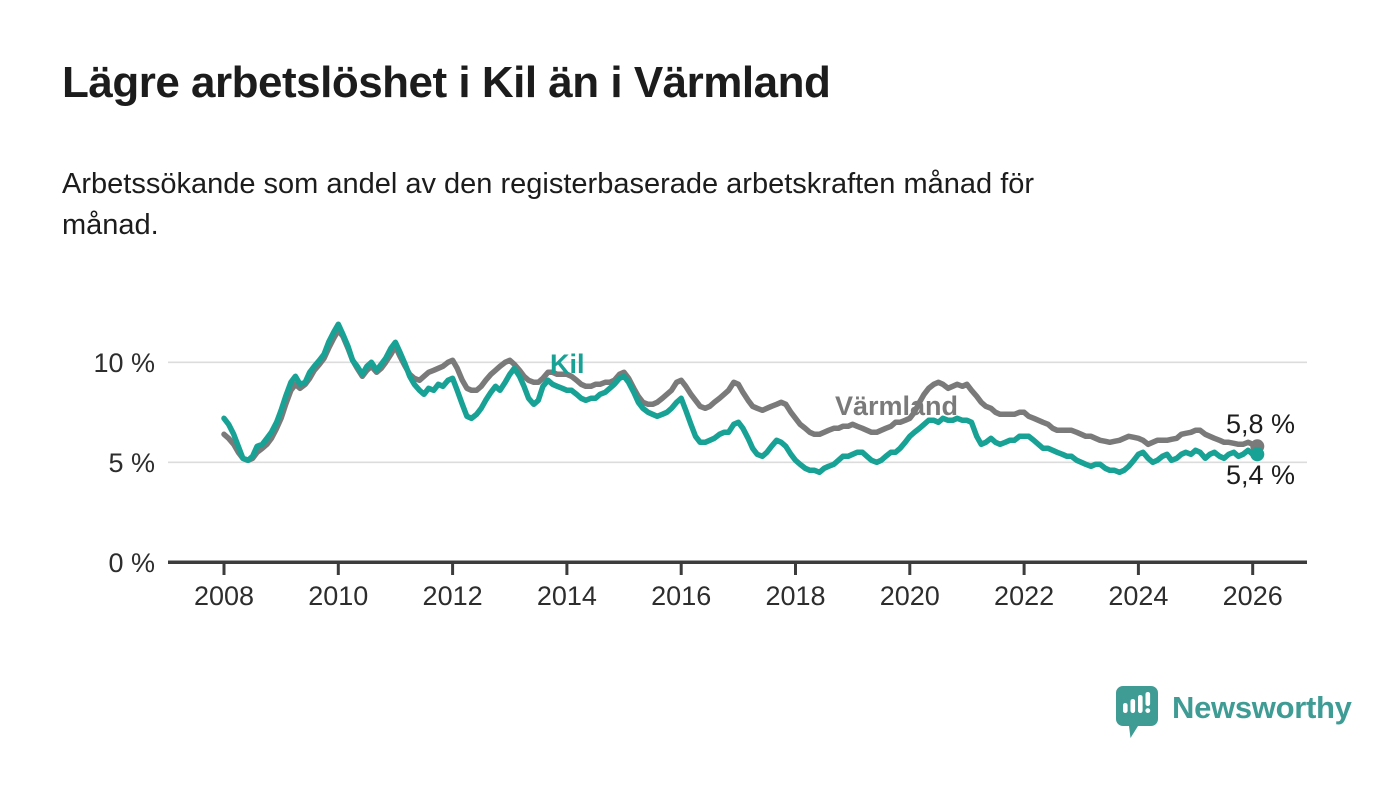 This screenshot has height=794, width=1400. Describe the element at coordinates (453, 596) in the screenshot. I see `x-tick-label-2012: 2012` at that location.